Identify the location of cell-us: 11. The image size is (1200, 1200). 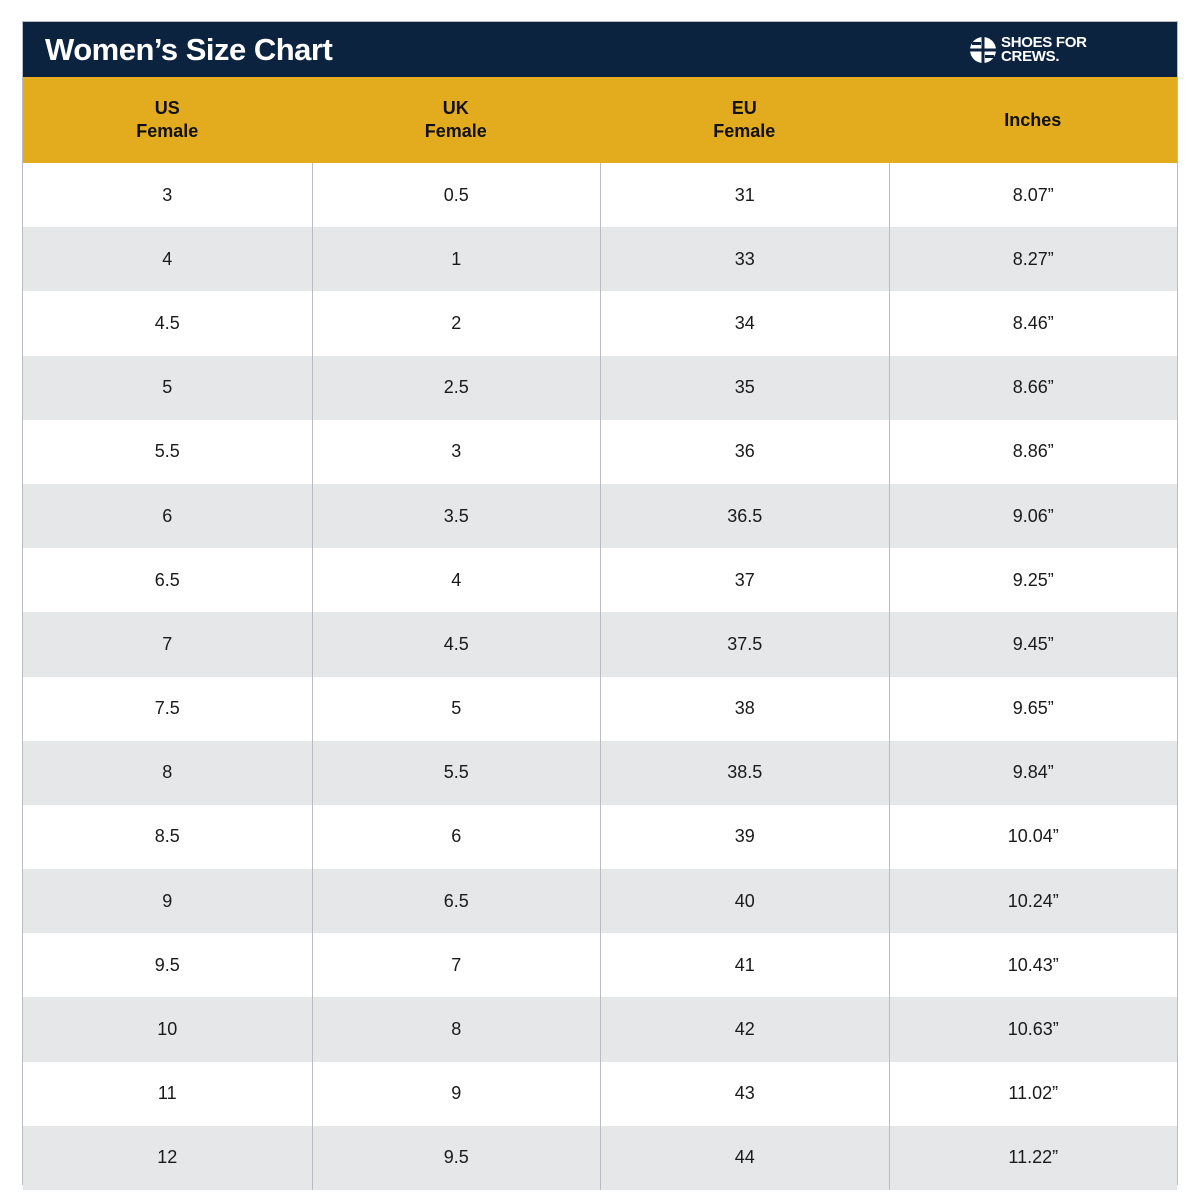
(167, 1093).